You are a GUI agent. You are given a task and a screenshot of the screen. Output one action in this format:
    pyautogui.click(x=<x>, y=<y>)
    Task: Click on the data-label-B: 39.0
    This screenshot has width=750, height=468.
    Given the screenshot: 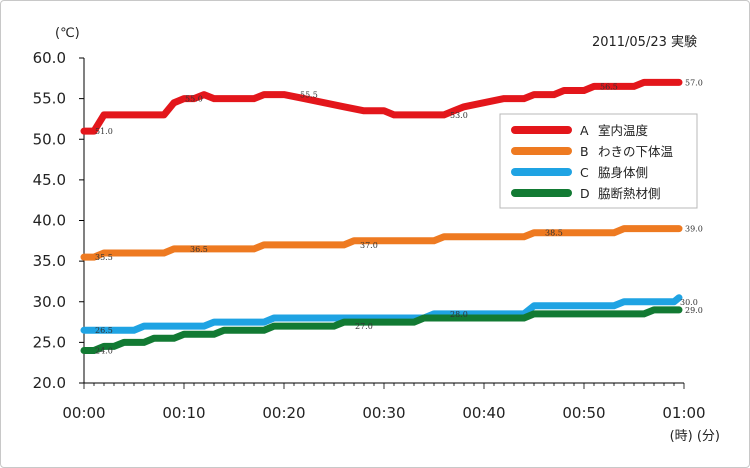 What is the action you would take?
    pyautogui.click(x=694, y=229)
    